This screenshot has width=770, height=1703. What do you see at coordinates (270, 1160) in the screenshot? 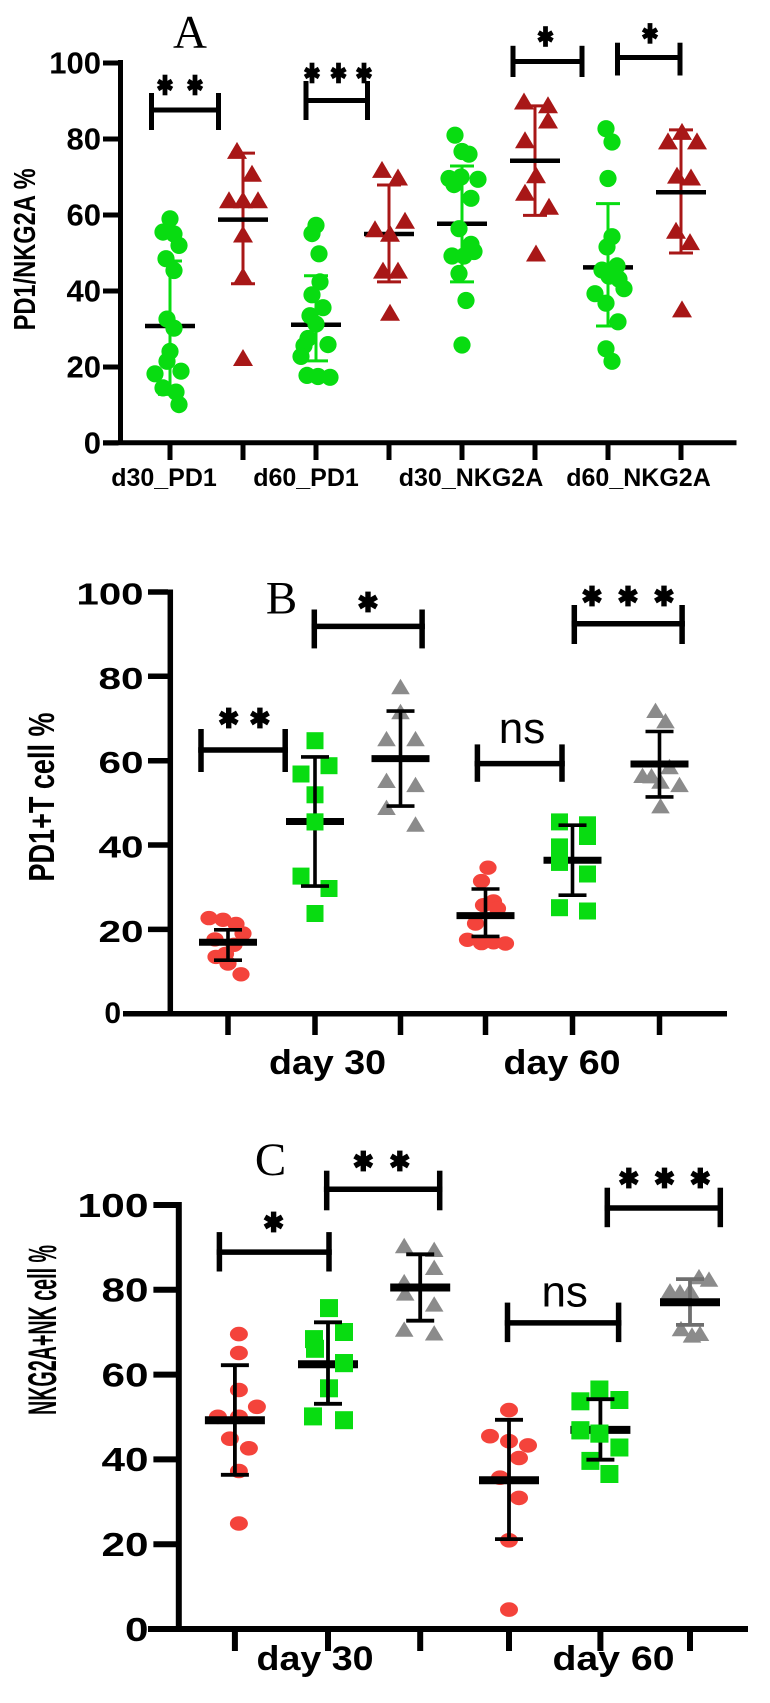
I see `svg-text: C` at bounding box center [270, 1160].